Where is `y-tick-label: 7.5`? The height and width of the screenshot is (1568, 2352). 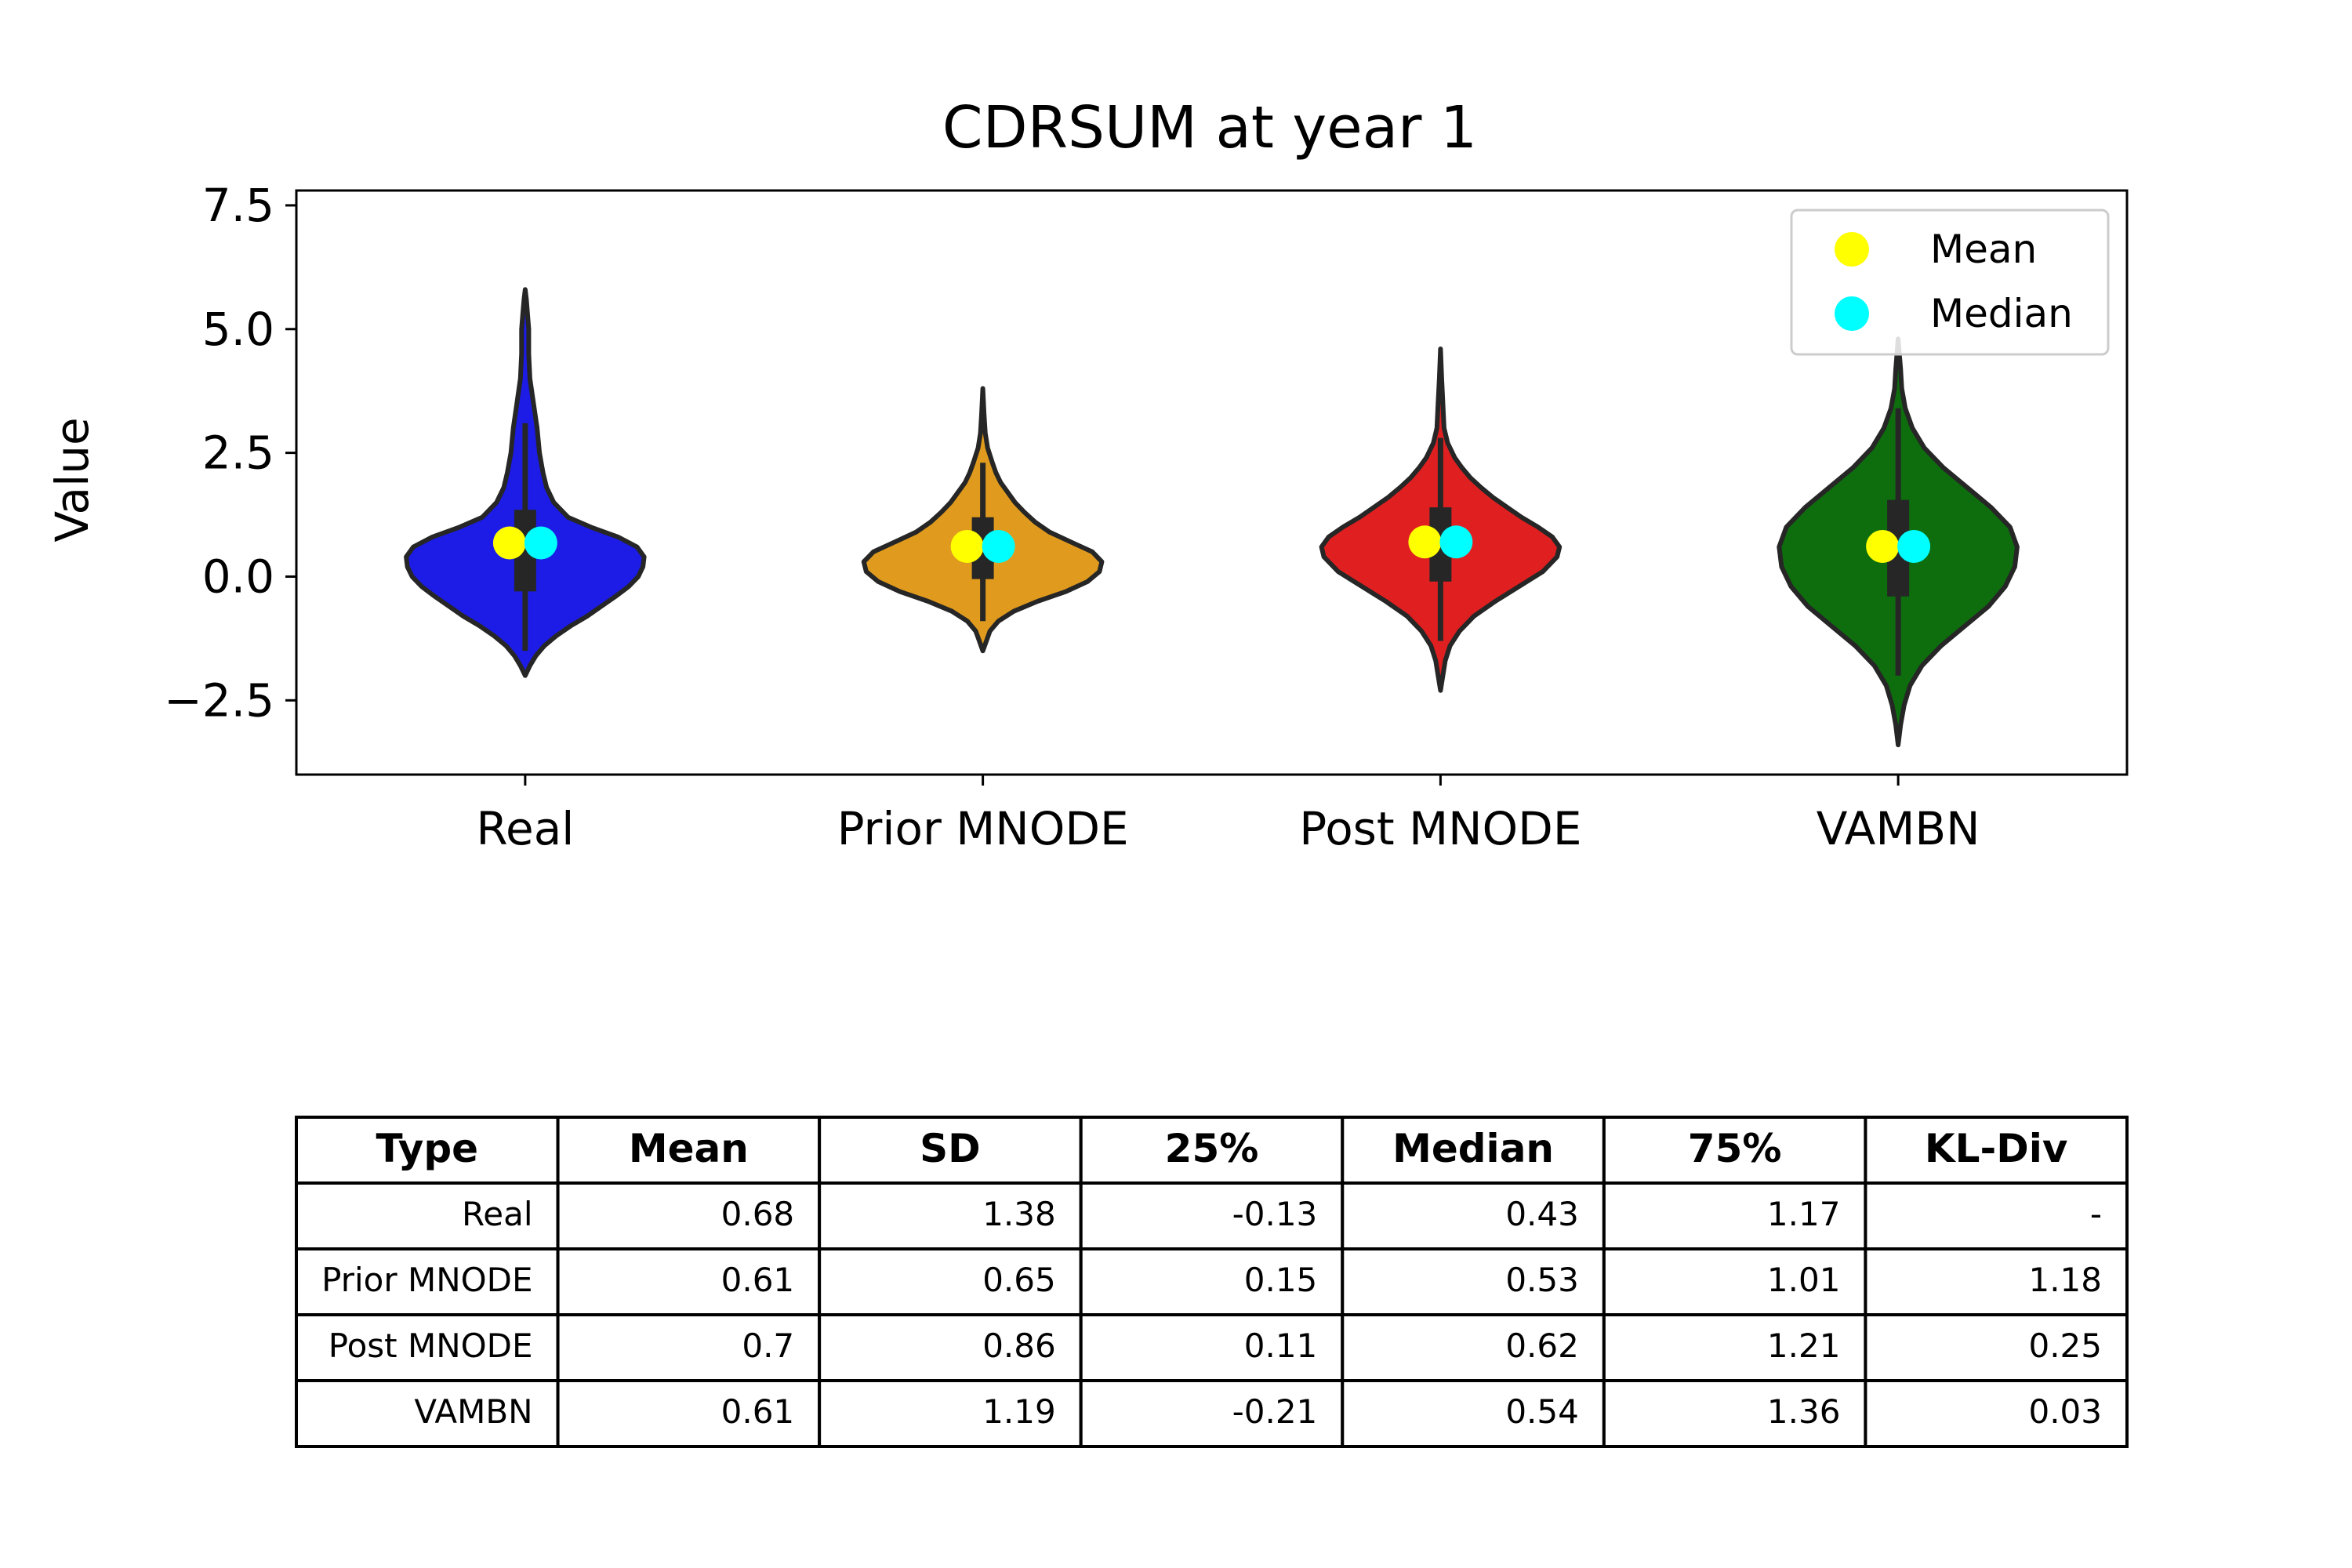 y-tick-label: 7.5 is located at coordinates (238, 205).